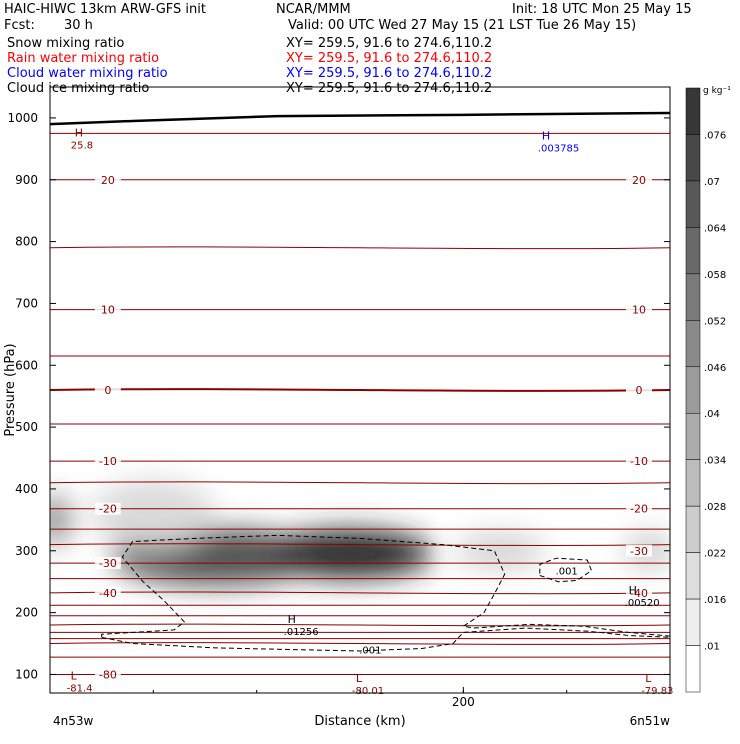 Image resolution: width=740 pixels, height=744 pixels. What do you see at coordinates (26, 180) in the screenshot?
I see `y-tick-label: 900` at bounding box center [26, 180].